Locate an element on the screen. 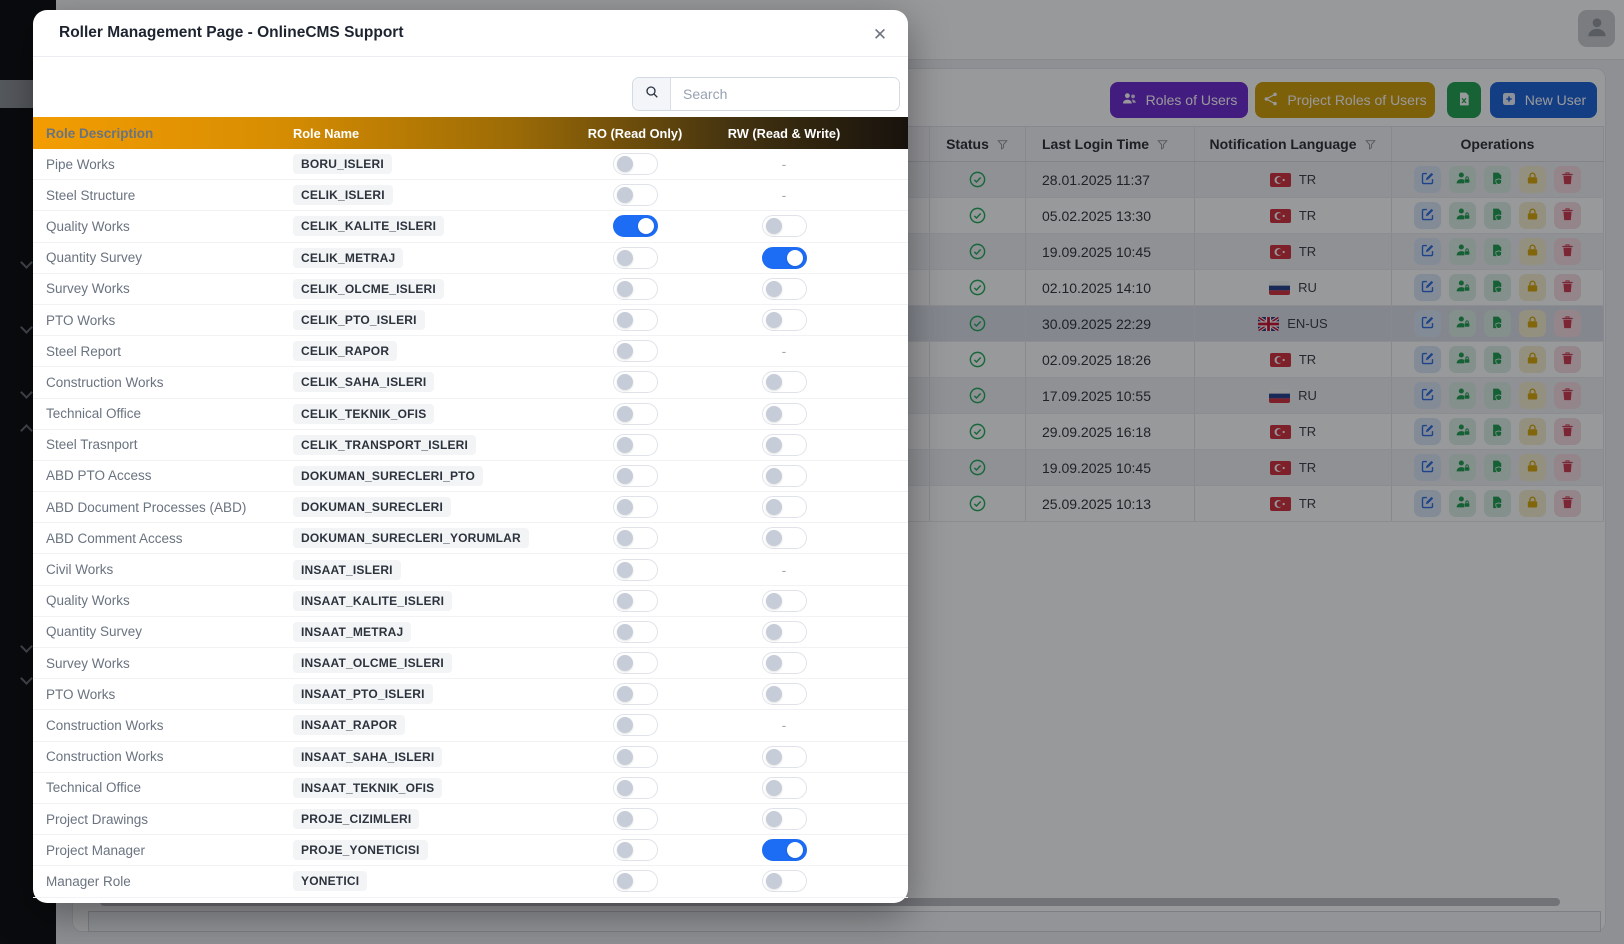 The width and height of the screenshot is (1624, 944). roles-of-users-button: Roles of Users is located at coordinates (1179, 100).